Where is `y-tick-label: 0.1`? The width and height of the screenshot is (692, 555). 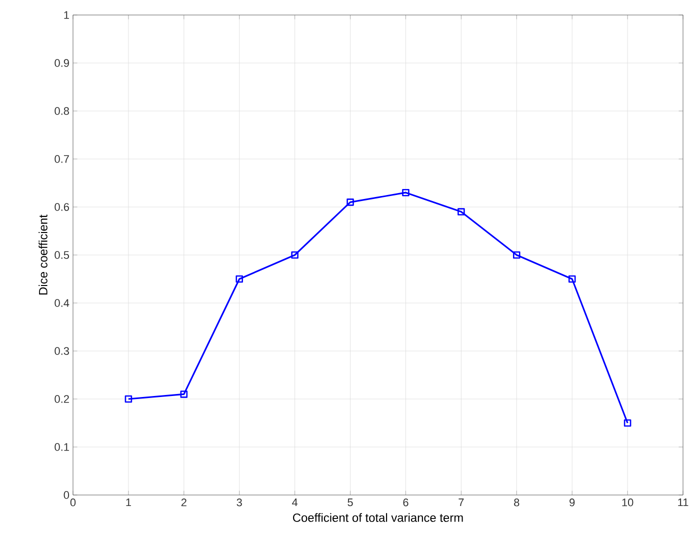 y-tick-label: 0.1 is located at coordinates (61, 447).